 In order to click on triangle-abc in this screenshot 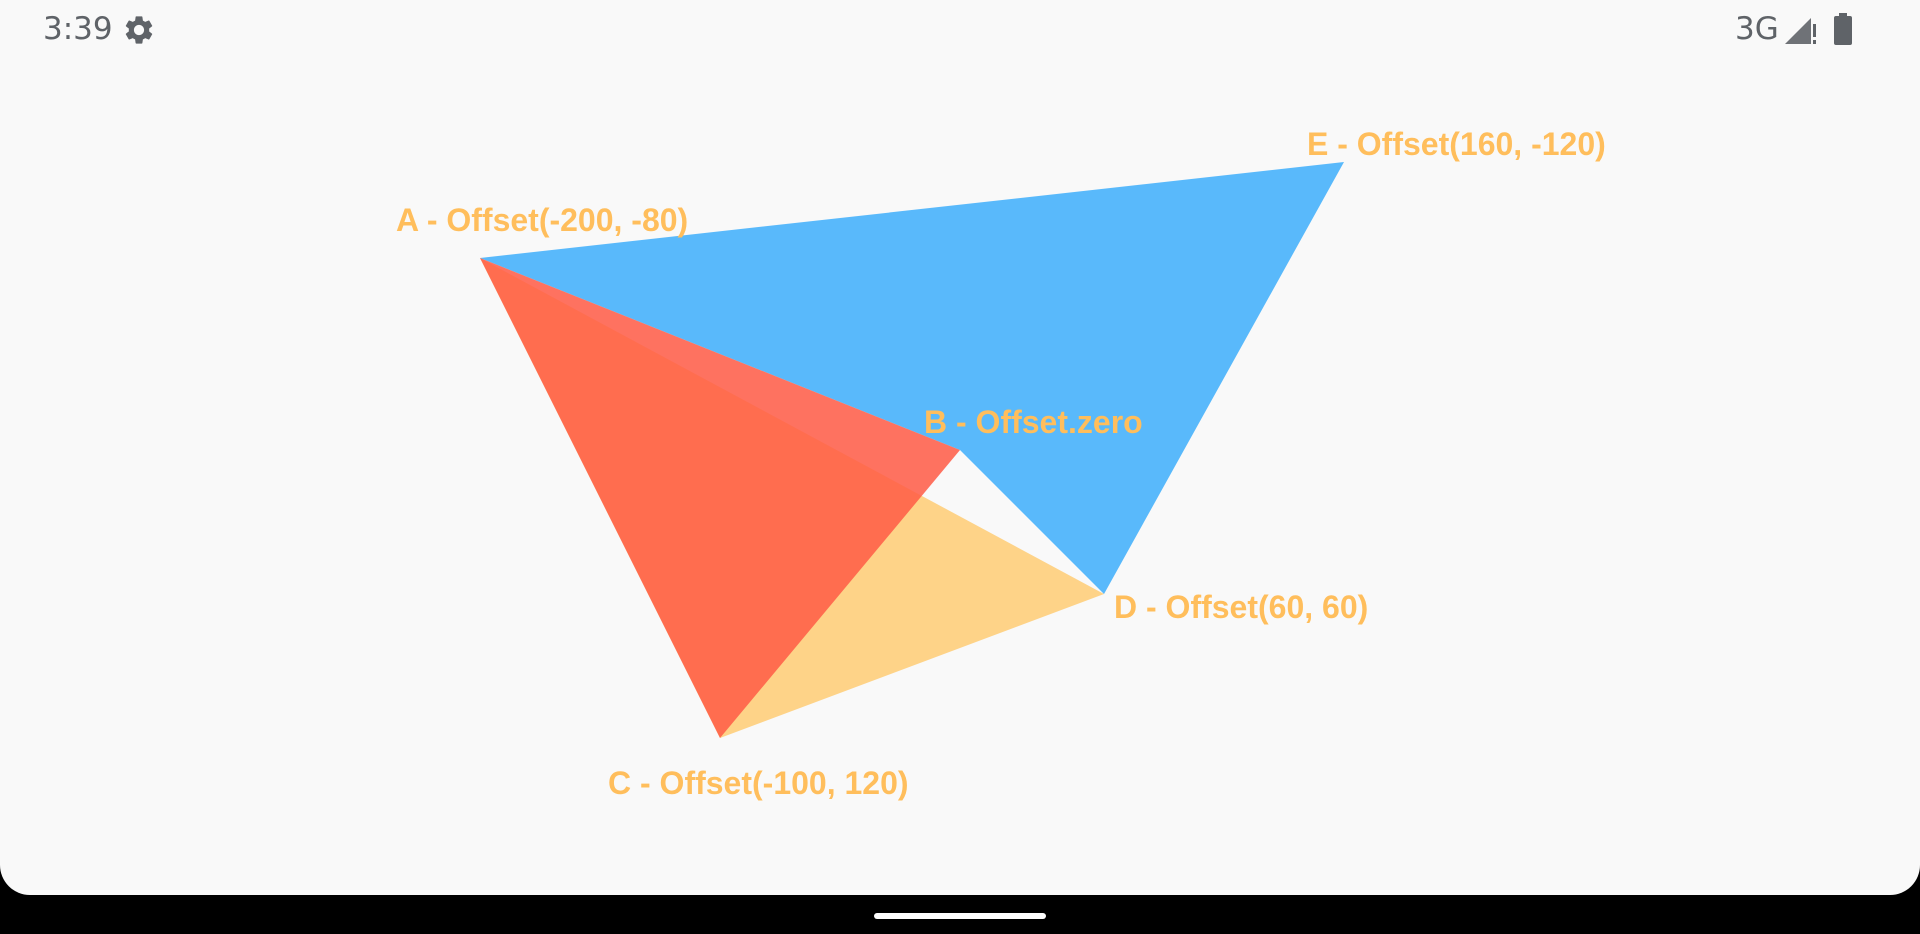, I will do `click(720, 498)`.